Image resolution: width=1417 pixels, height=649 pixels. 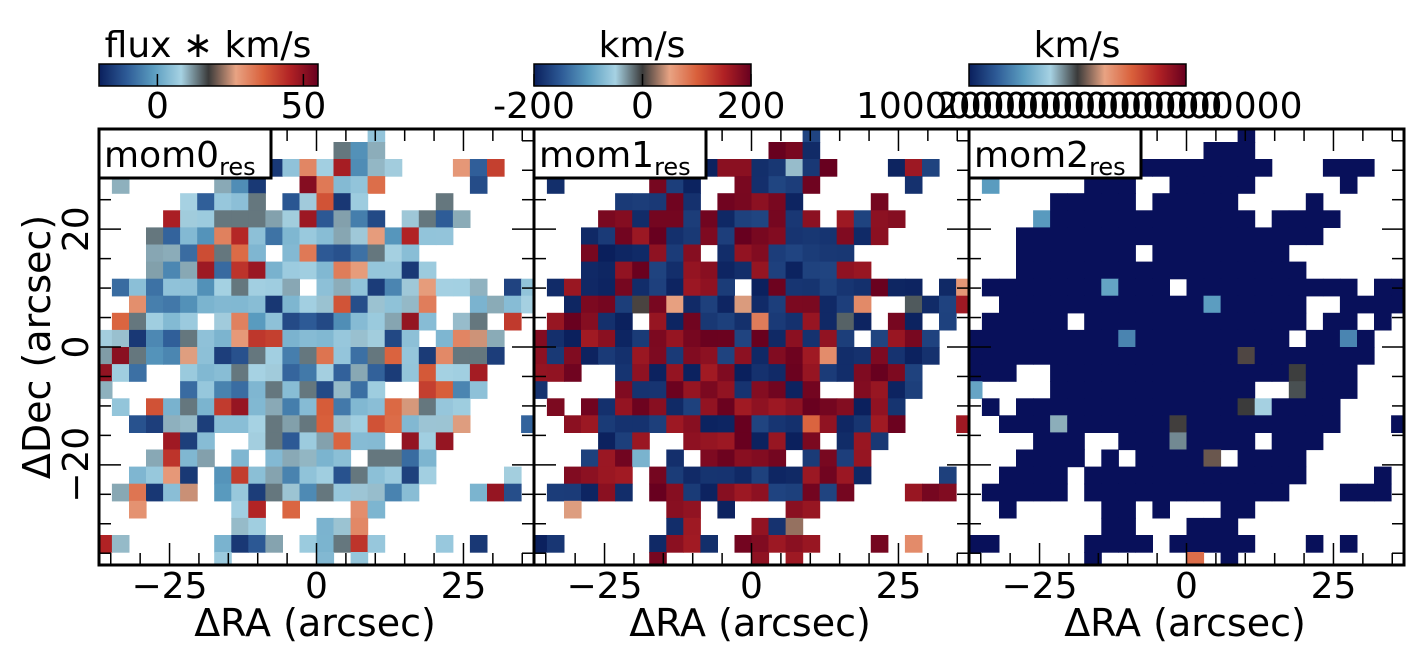 What do you see at coordinates (642, 45) in the screenshot?
I see `colorbar-label: km/s` at bounding box center [642, 45].